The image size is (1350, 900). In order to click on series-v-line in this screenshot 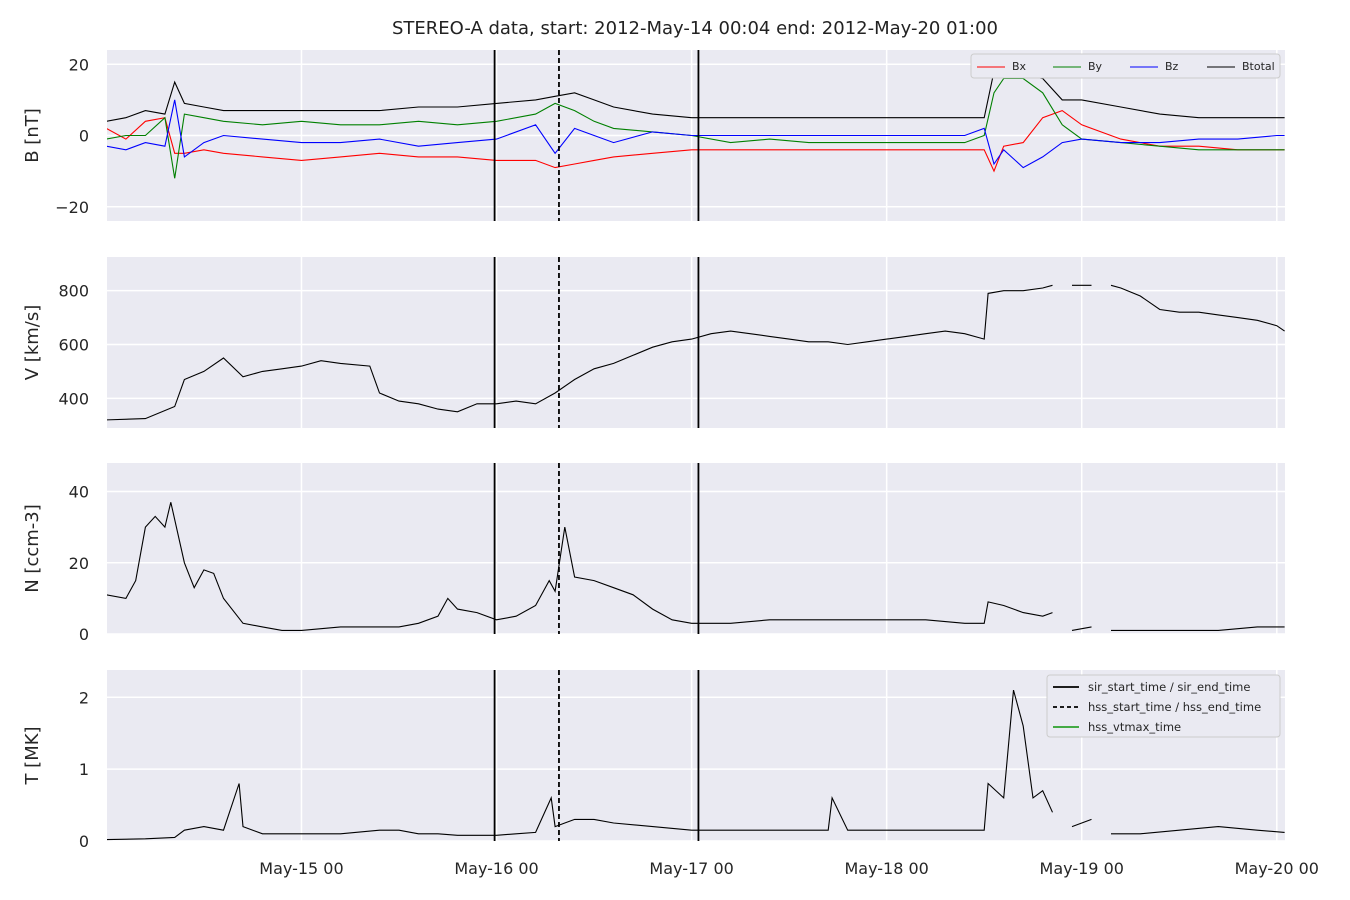, I will do `click(696, 352)`.